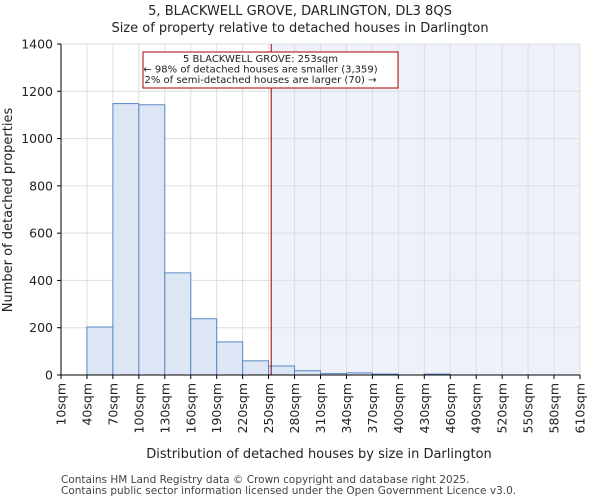 The height and width of the screenshot is (500, 600). What do you see at coordinates (138, 408) in the screenshot?
I see `x-tick-label: 100sqm` at bounding box center [138, 408].